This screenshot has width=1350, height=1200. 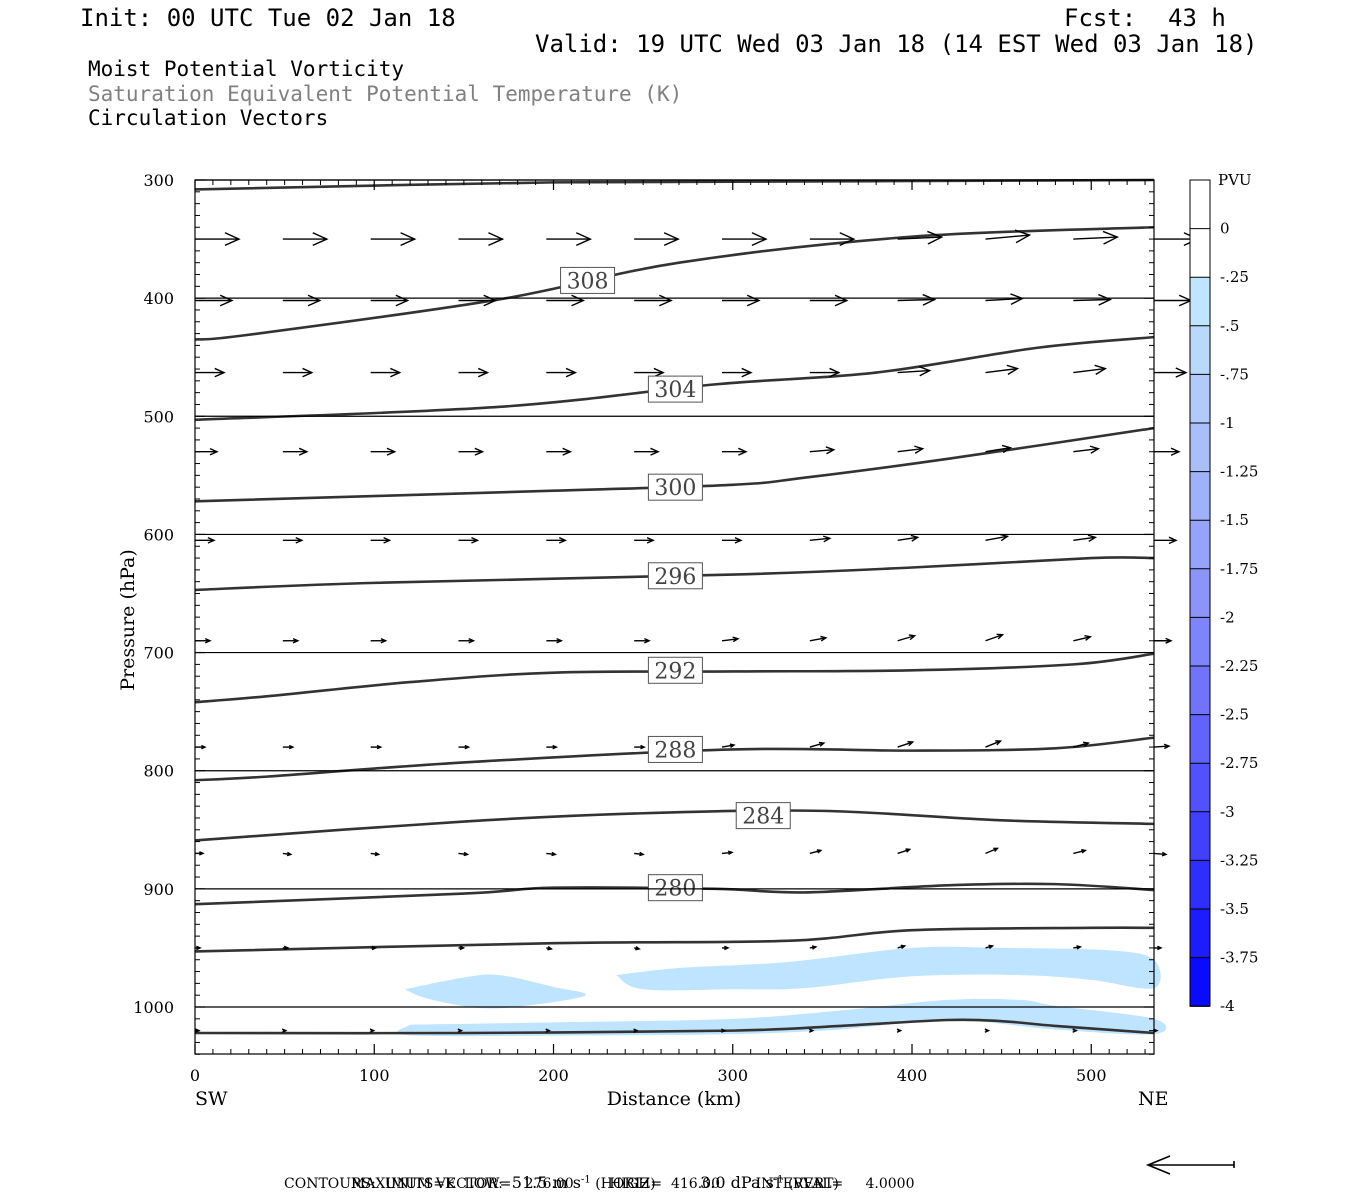 What do you see at coordinates (1234, 715) in the screenshot?
I see `colorbar-label: -2.5` at bounding box center [1234, 715].